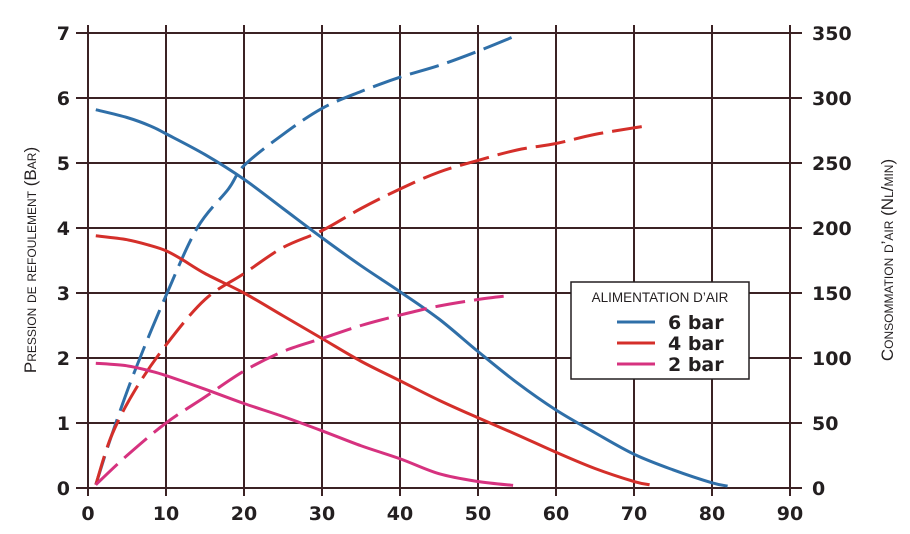  I want to click on left-y-tick-label: 1, so click(63, 424).